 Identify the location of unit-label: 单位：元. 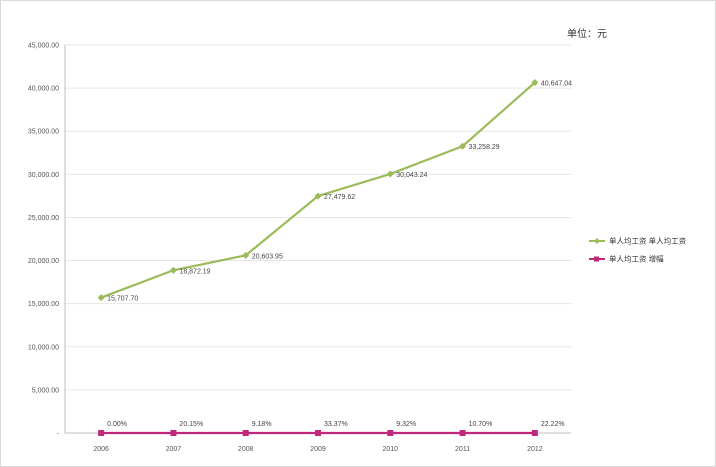
(587, 34).